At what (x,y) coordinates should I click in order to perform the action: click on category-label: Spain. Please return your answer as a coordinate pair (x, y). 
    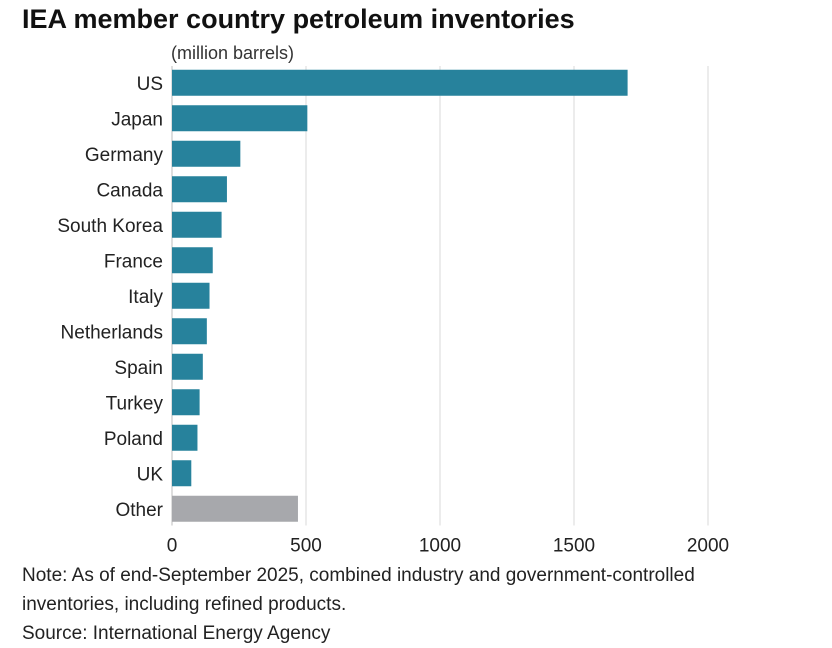
    Looking at the image, I should click on (138, 368).